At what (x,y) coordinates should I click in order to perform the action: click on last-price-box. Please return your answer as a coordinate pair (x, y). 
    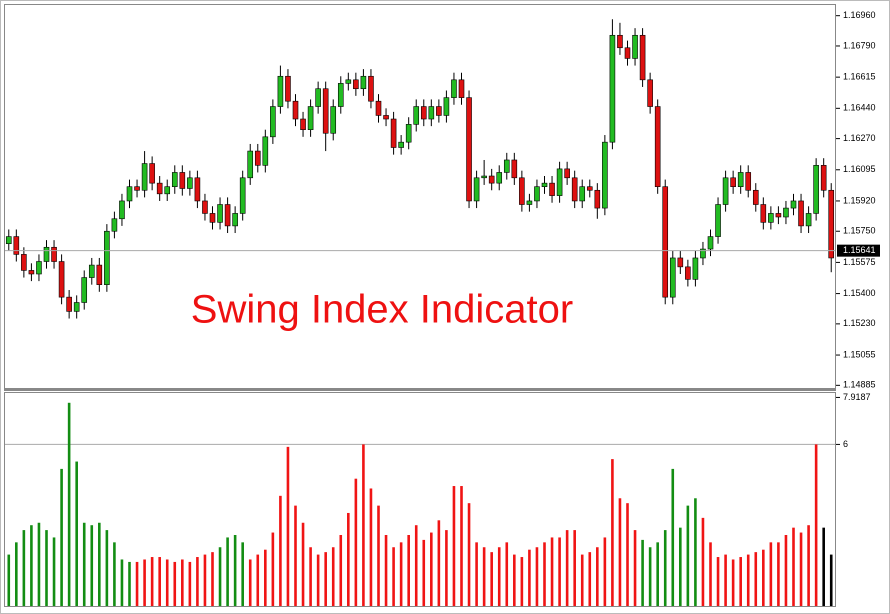
    Looking at the image, I should click on (858, 250).